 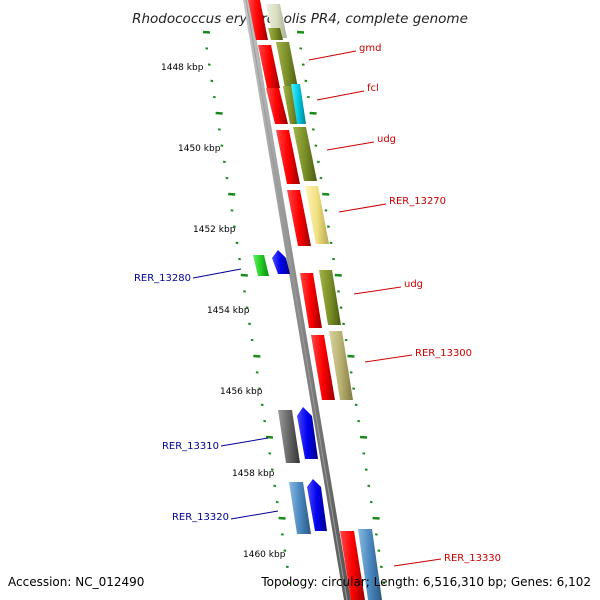 What do you see at coordinates (214, 230) in the screenshot?
I see `kbp-label-1452: 1452 kbp` at bounding box center [214, 230].